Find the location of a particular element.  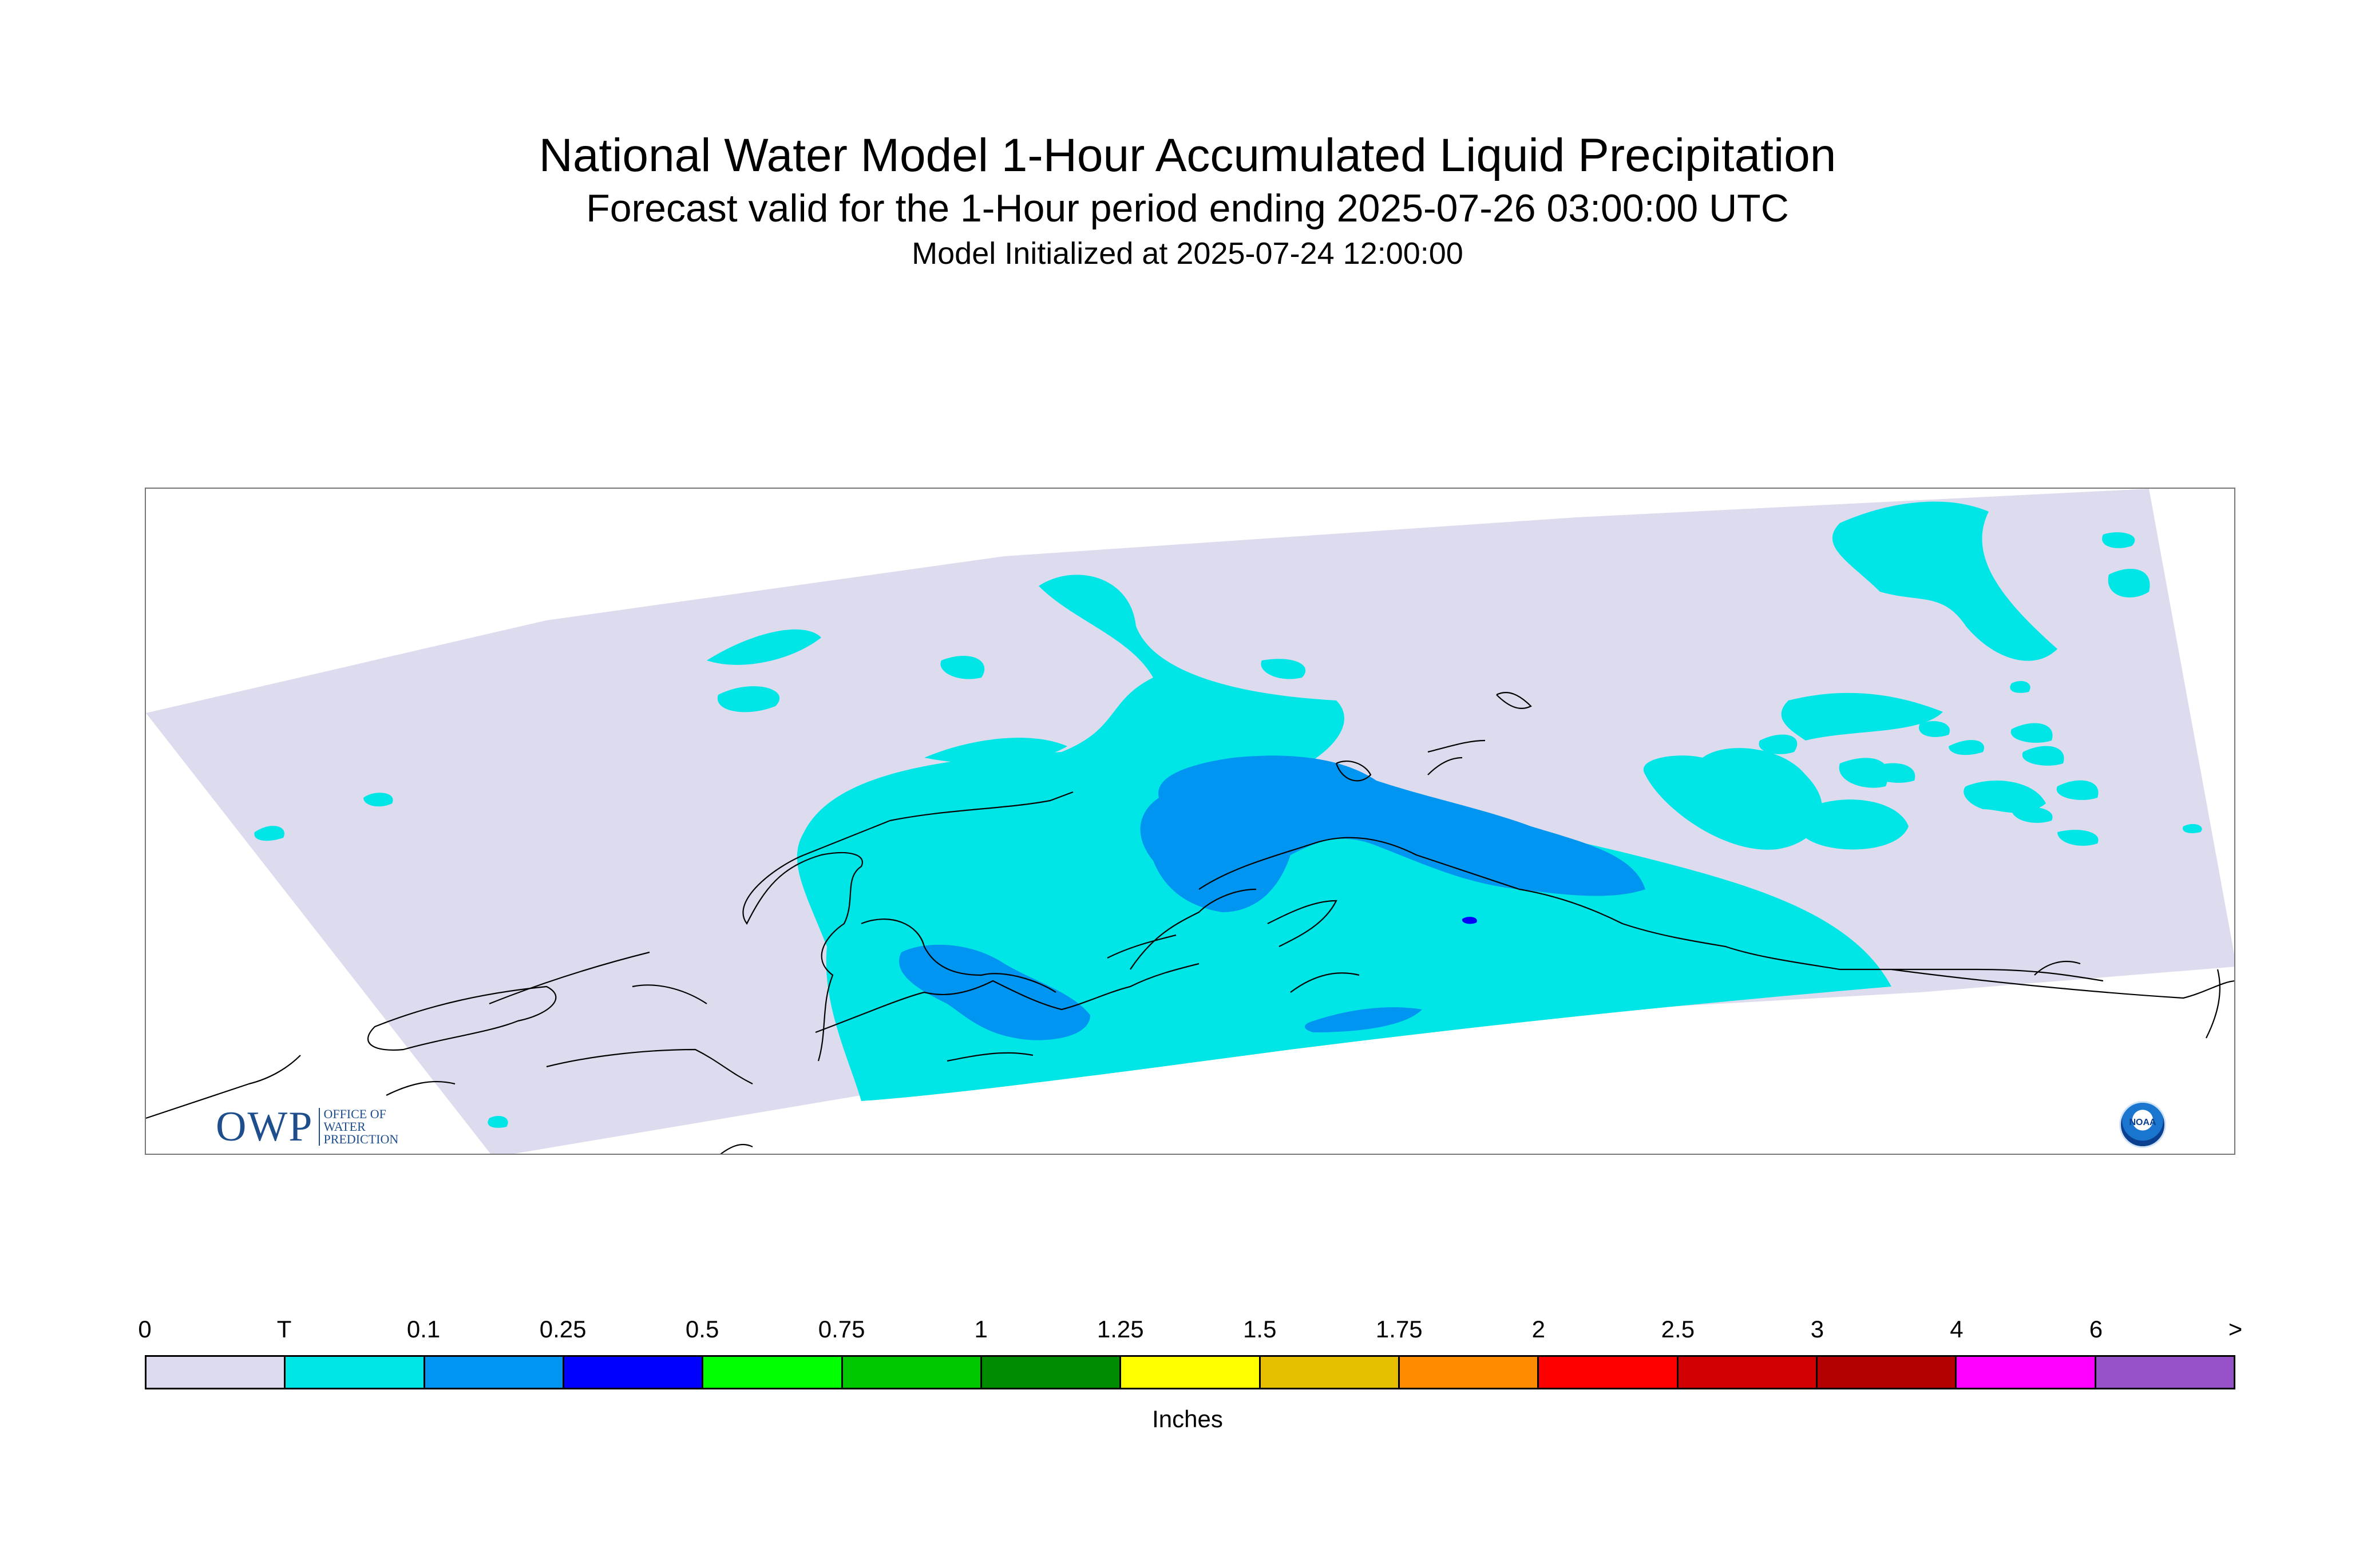

owp-tagline-line-1: OFFICE OF is located at coordinates (355, 1114).